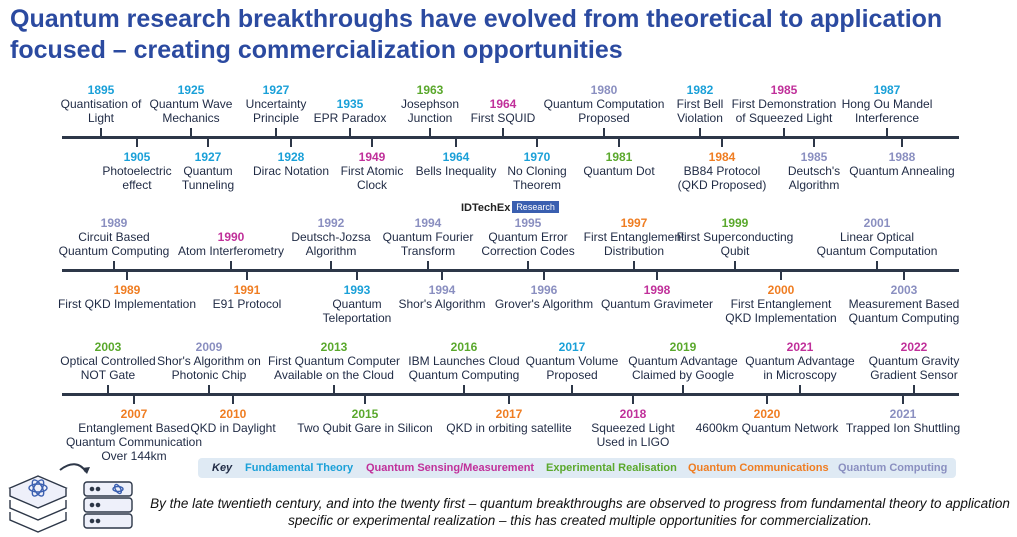  What do you see at coordinates (331, 237) in the screenshot?
I see `event-label: Deutsch-Jozsa` at bounding box center [331, 237].